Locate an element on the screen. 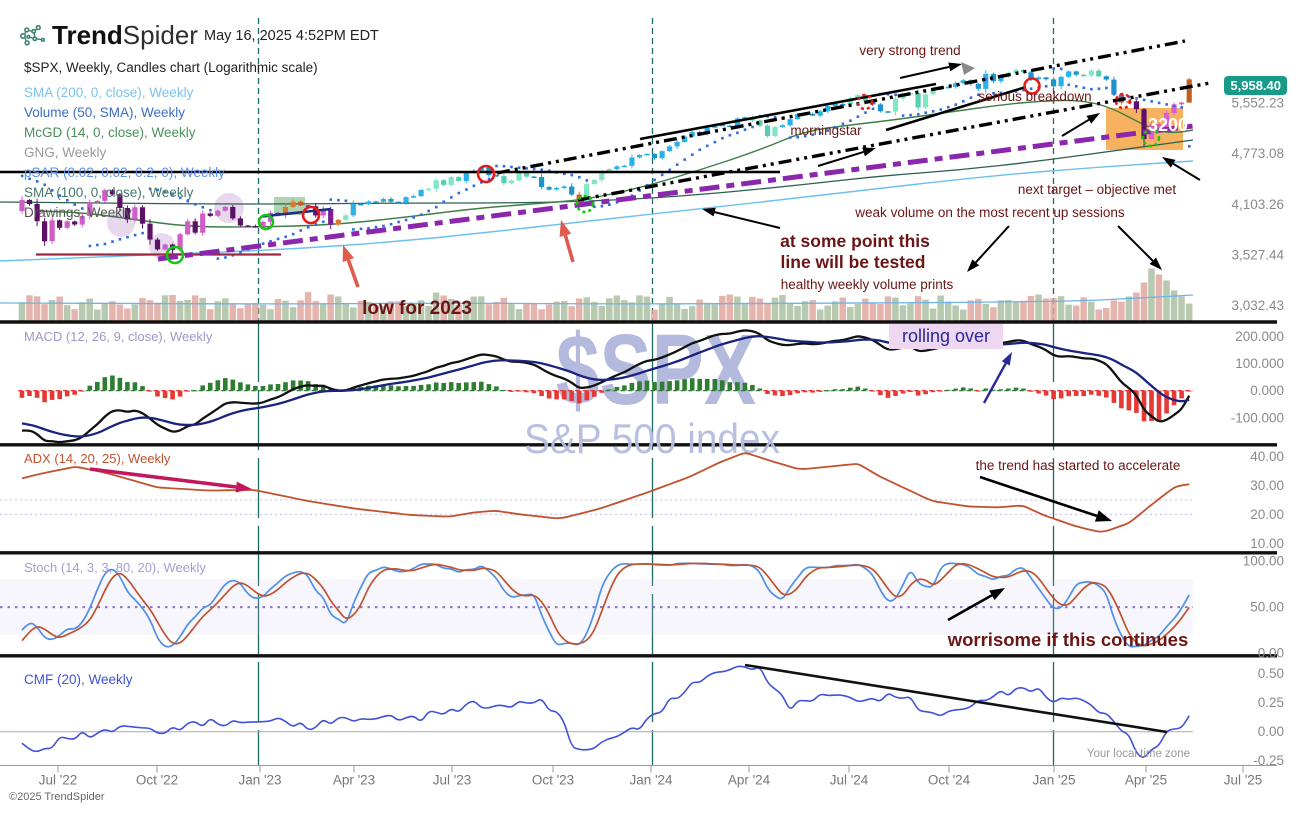  svg-text: Apr '25 is located at coordinates (1146, 780).